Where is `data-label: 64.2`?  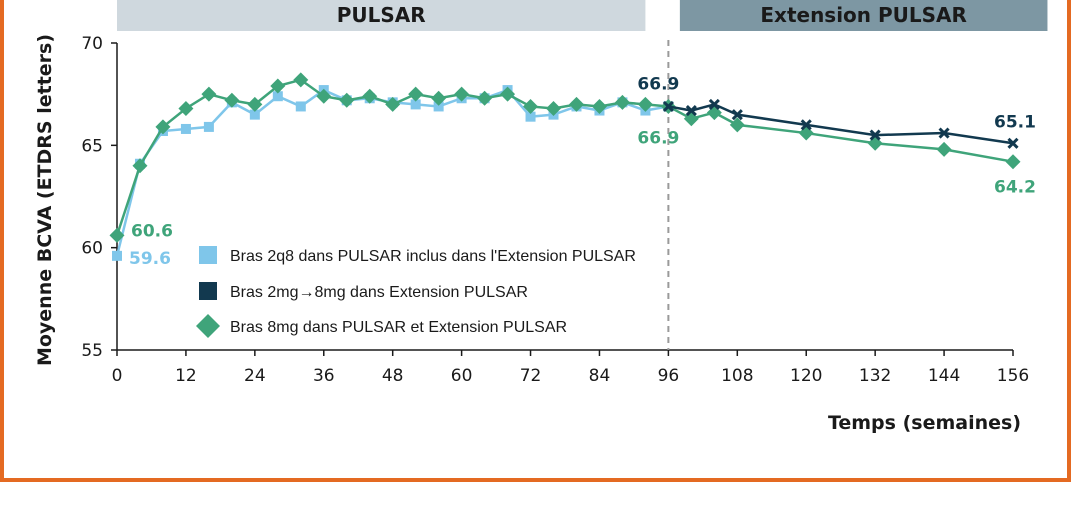 data-label: 64.2 is located at coordinates (1015, 188).